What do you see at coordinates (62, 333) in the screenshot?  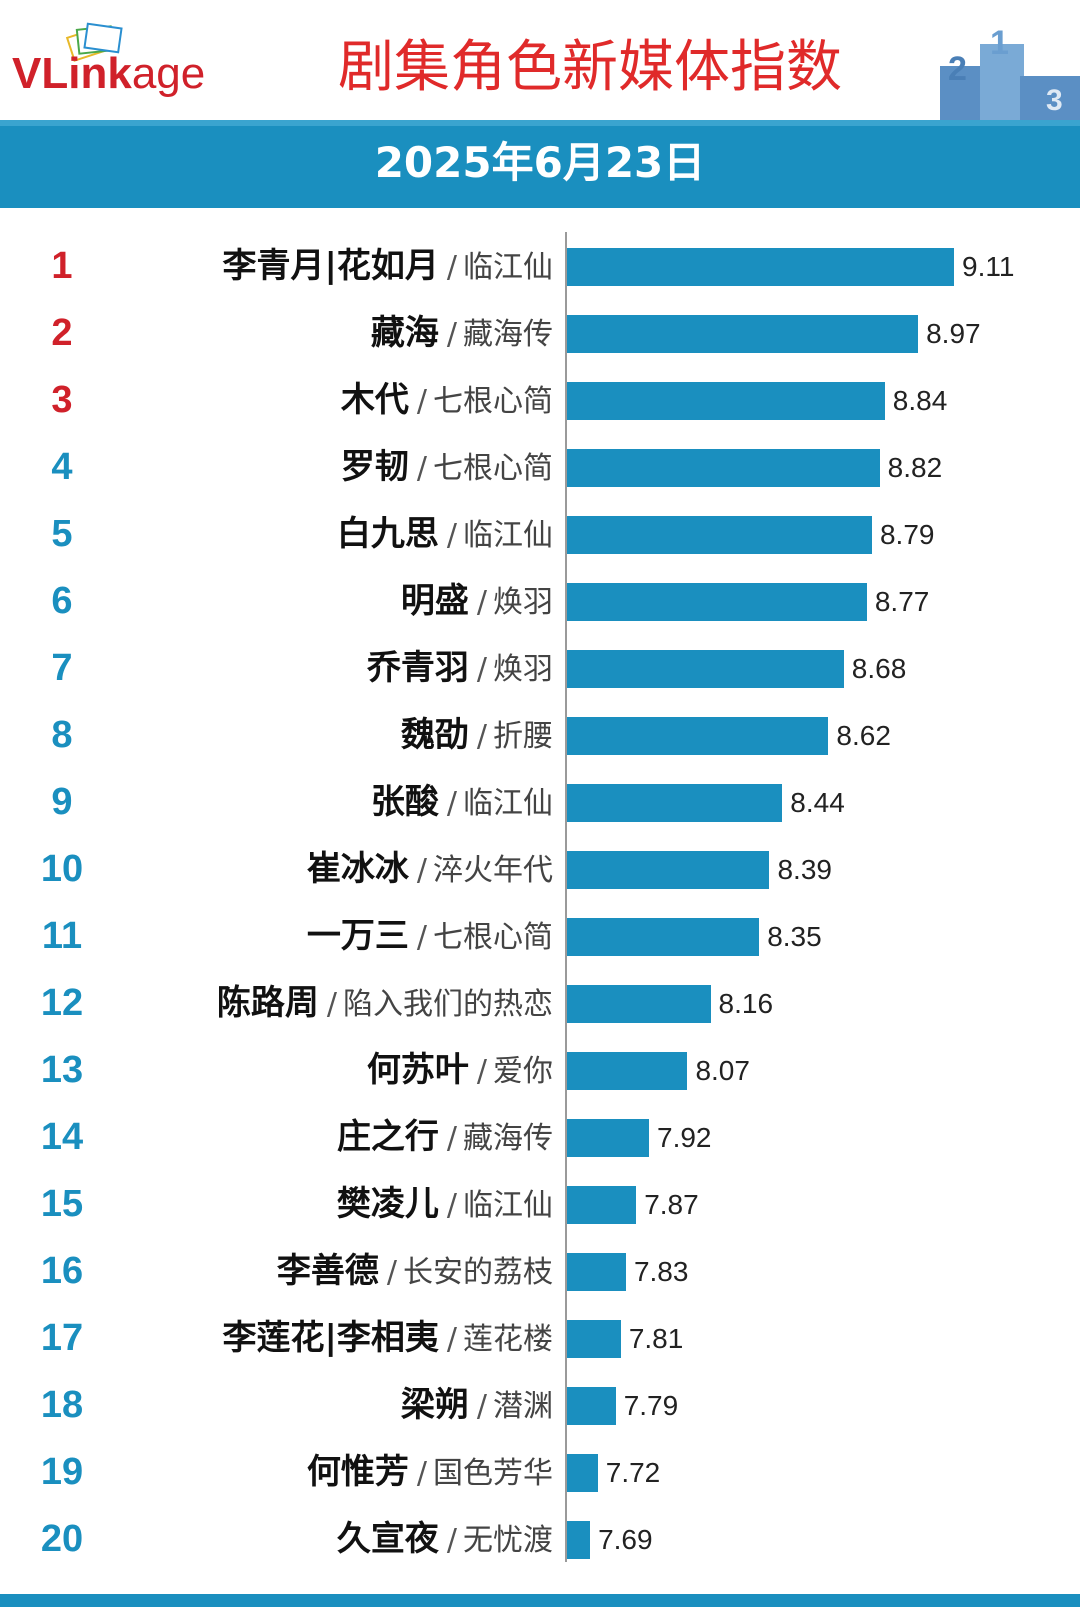 I see `rank-number: 2` at bounding box center [62, 333].